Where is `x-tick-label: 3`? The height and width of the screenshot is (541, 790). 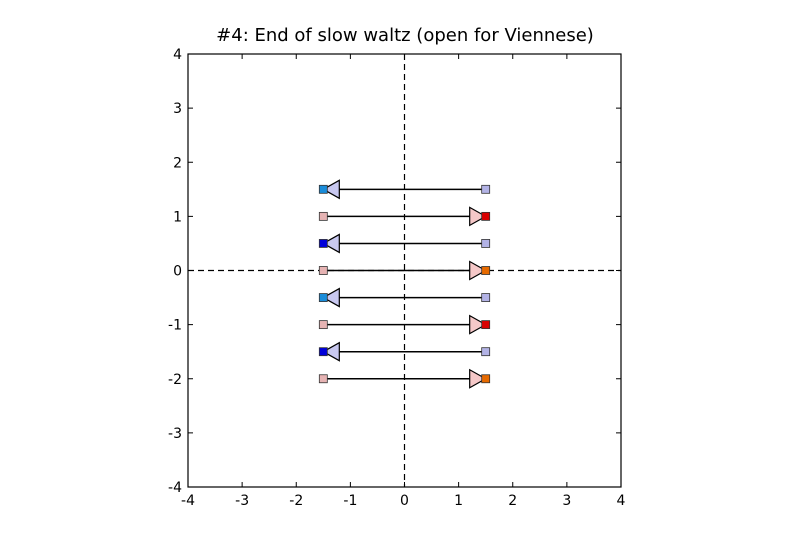
x-tick-label: 3 is located at coordinates (566, 501).